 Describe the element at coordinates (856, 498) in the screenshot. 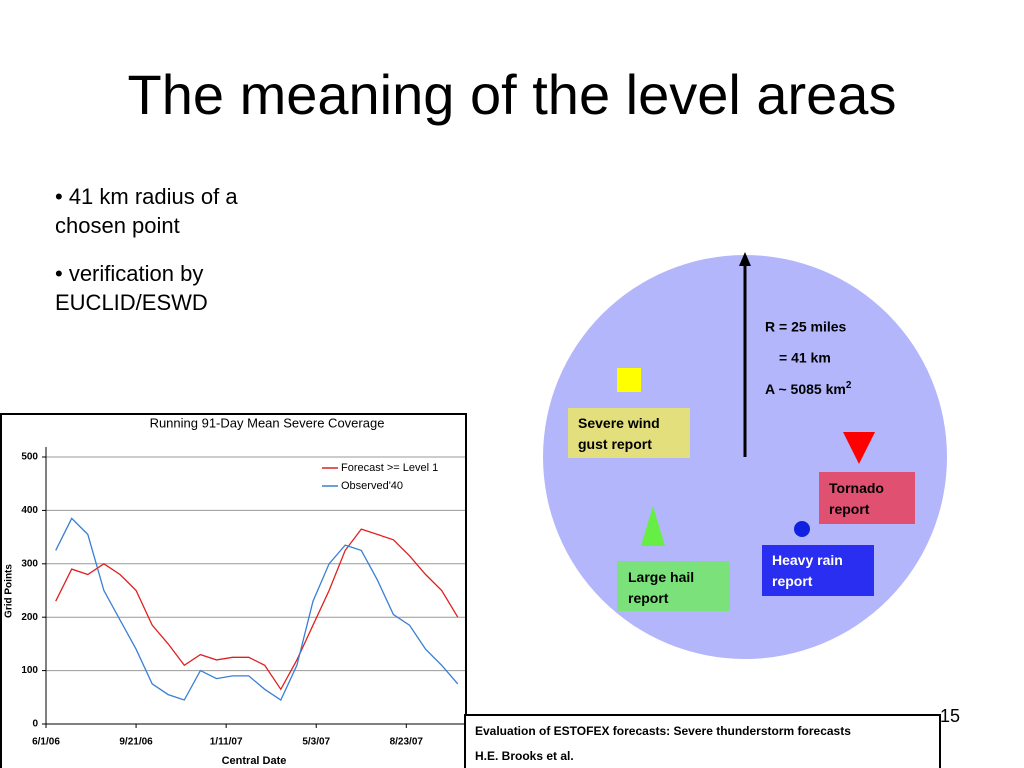

I see `label: Tornado report` at that location.